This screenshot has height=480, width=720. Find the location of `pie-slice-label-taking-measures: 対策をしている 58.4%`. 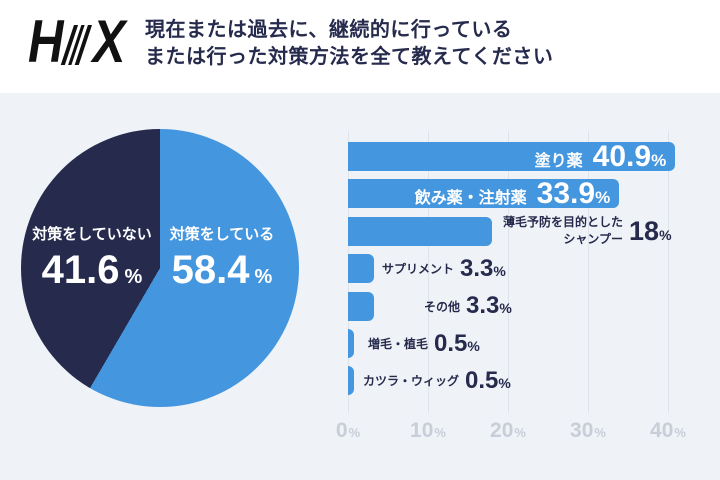

pie-slice-label-taking-measures: 対策をしている 58.4% is located at coordinates (222, 257).